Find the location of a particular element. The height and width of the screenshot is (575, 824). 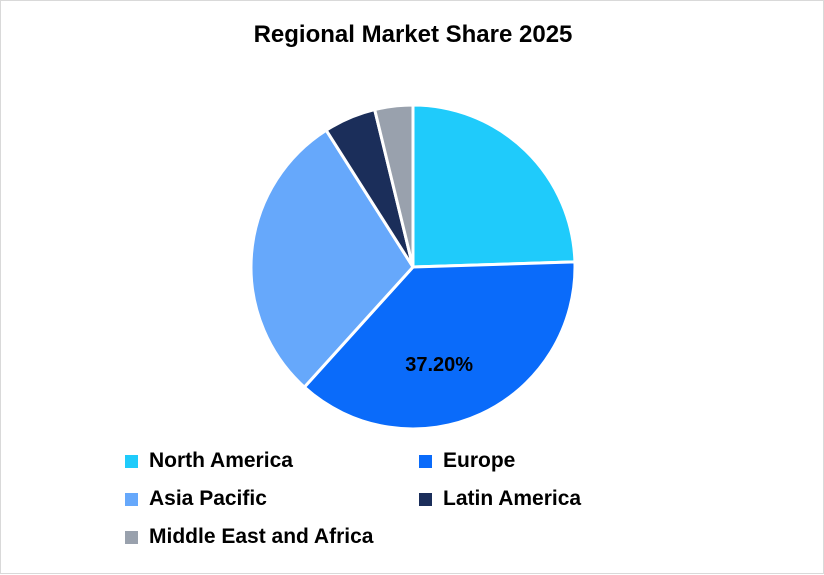

legend-label: Europe is located at coordinates (479, 460).